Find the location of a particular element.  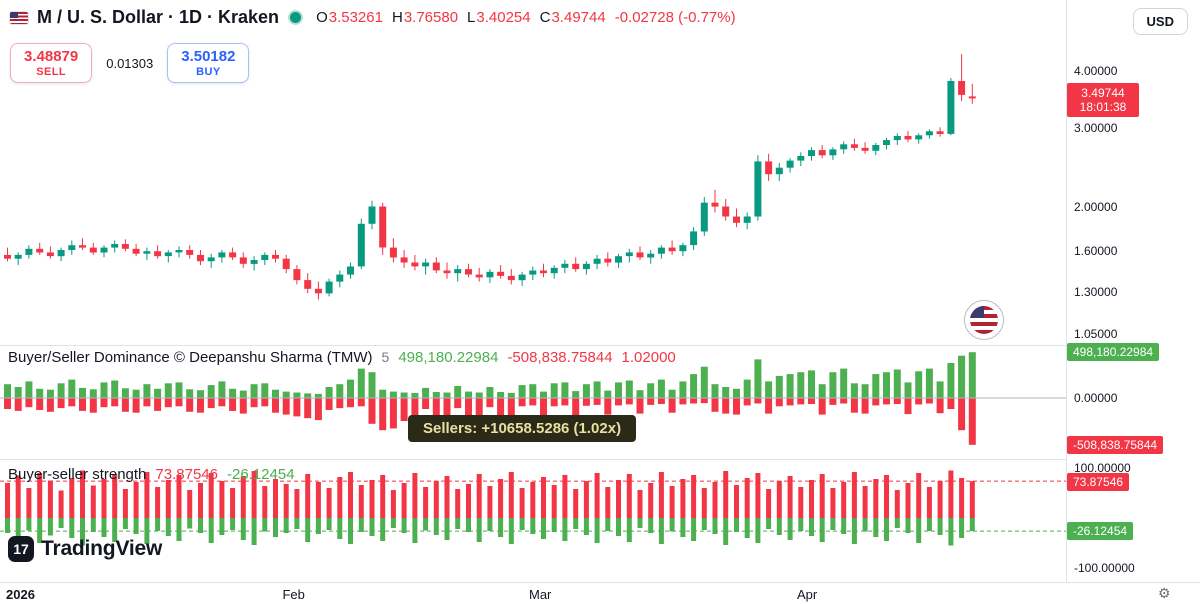

symbol-title: M / U. S. Dollar · 1D · Kraken is located at coordinates (158, 17).